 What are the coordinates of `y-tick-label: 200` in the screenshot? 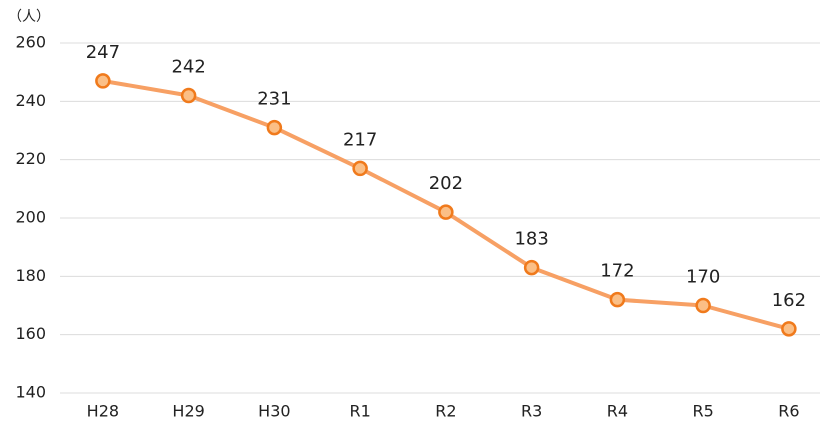 It's located at (30, 217).